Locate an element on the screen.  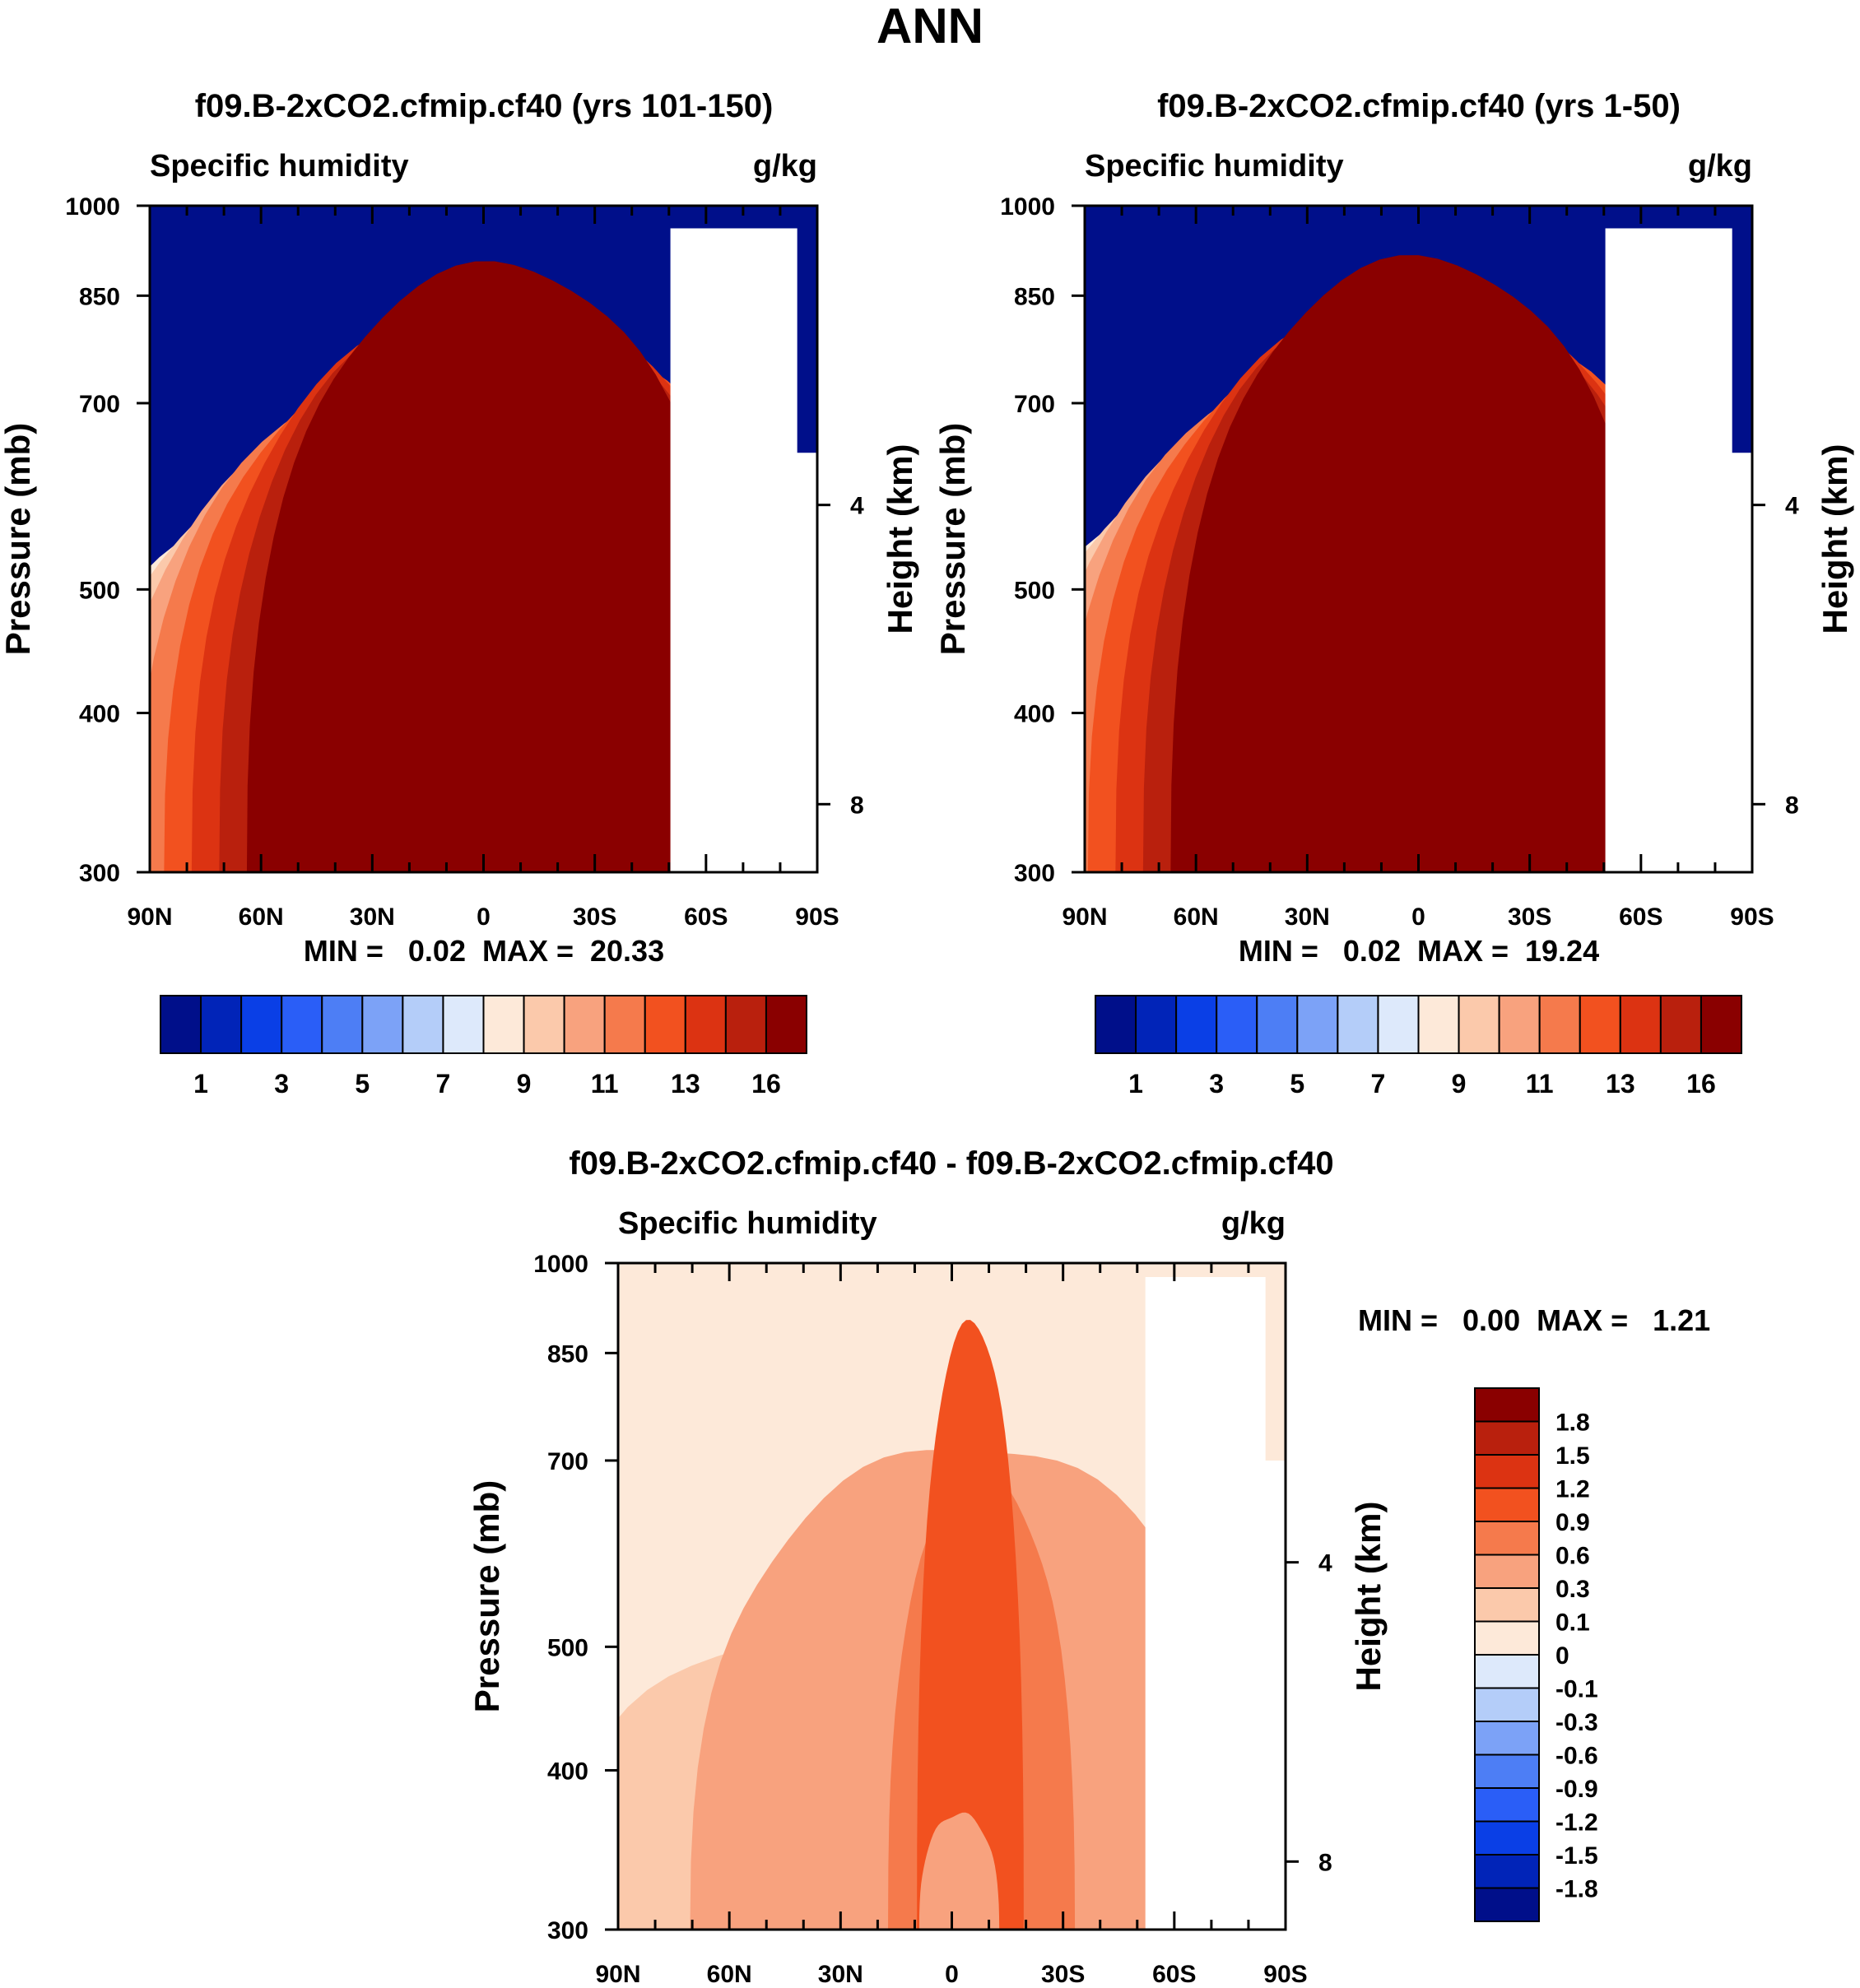
min-max-readout: MIN = 0.02 MAX = 19.24 is located at coordinates (1419, 951).